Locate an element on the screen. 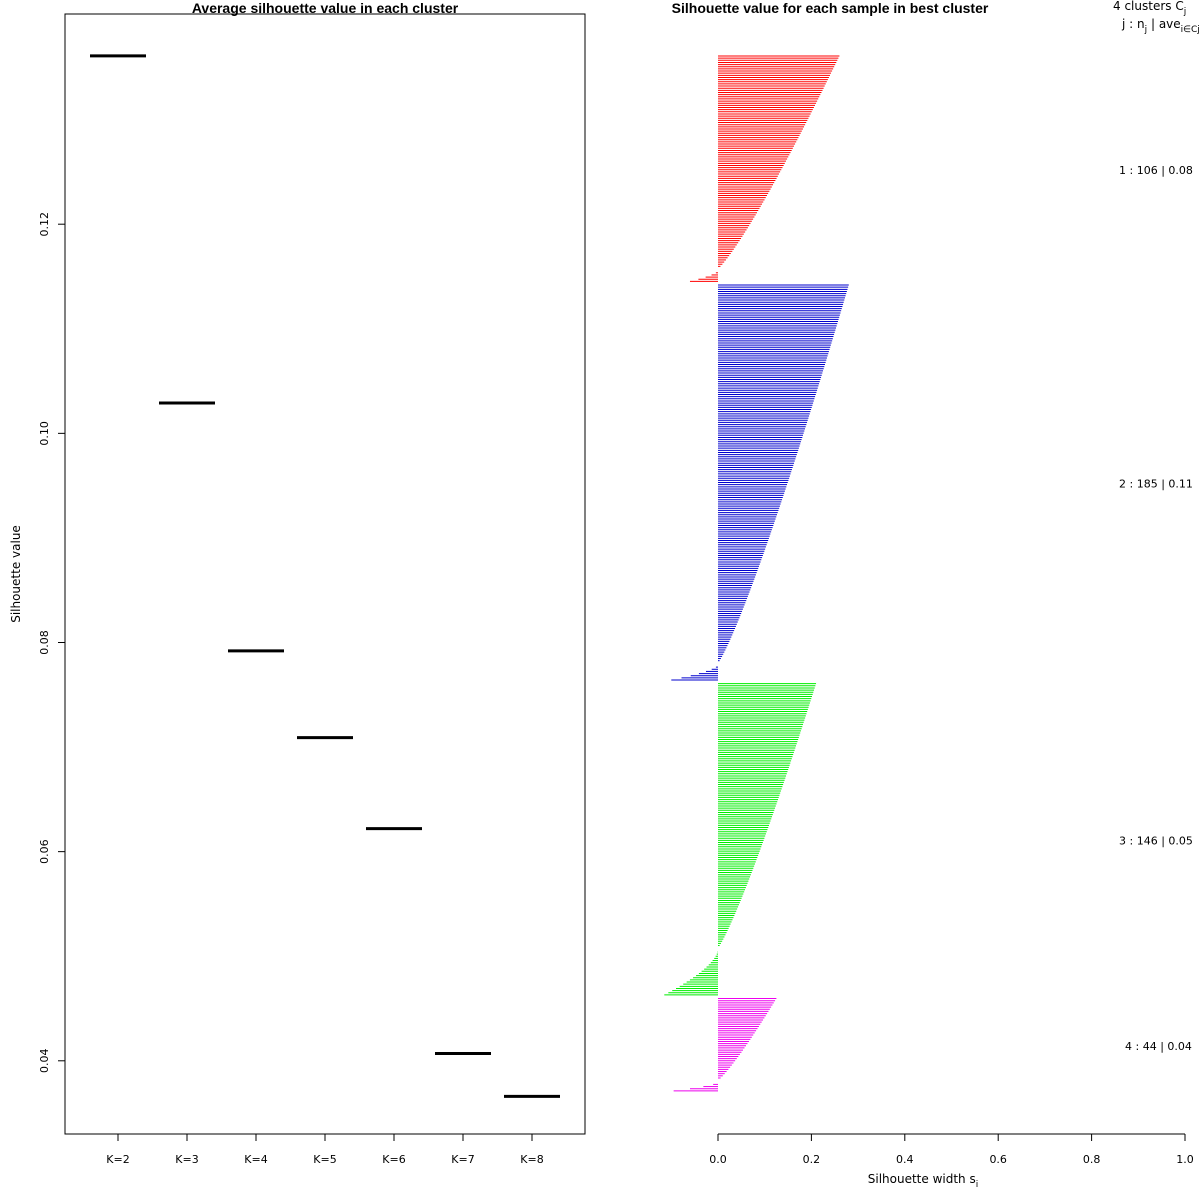  right-x-tick-label: 0.6 is located at coordinates (998, 1159).